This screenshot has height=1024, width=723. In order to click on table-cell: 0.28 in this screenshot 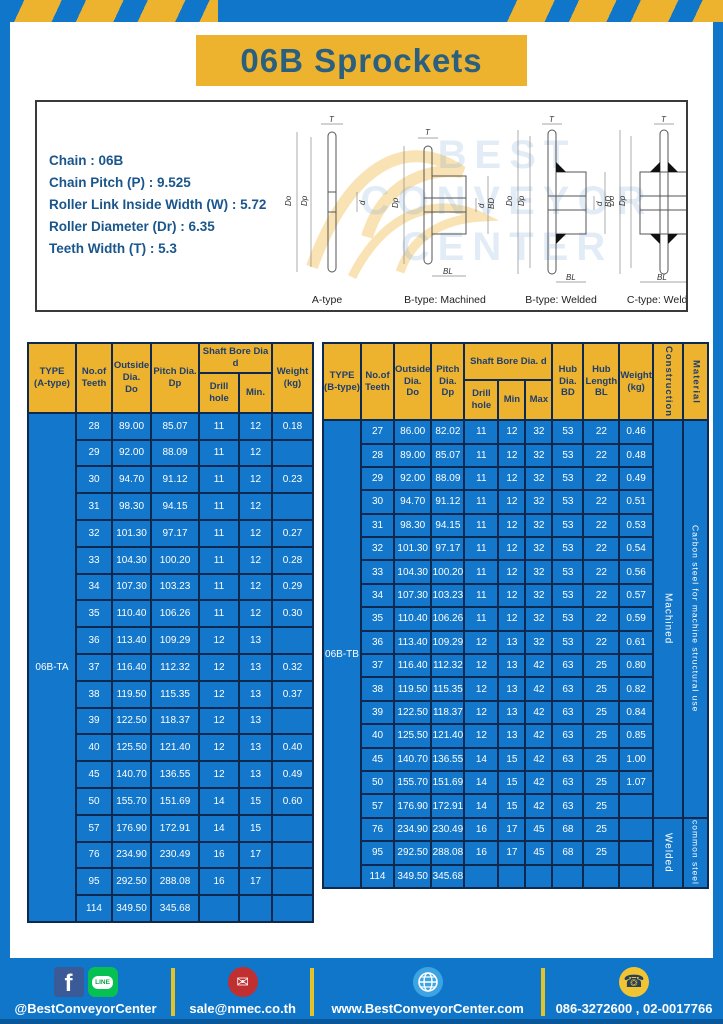, I will do `click(292, 560)`.